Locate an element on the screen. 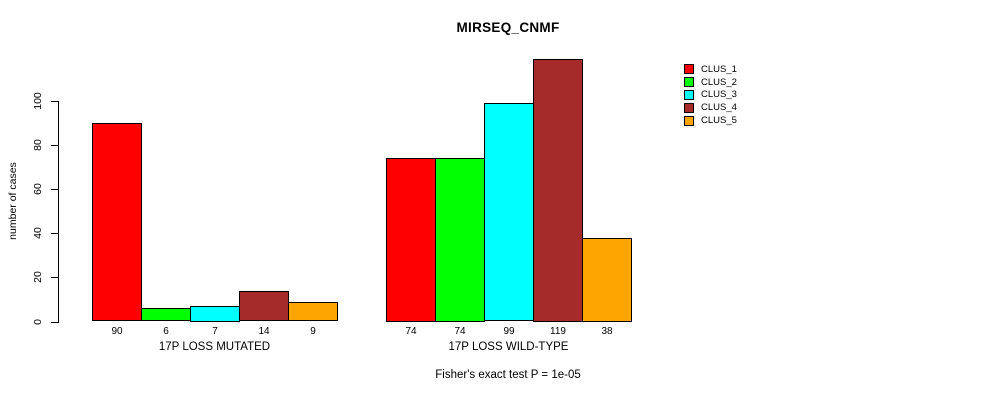  legend-label-clus-3: CLUS_3 is located at coordinates (719, 95).